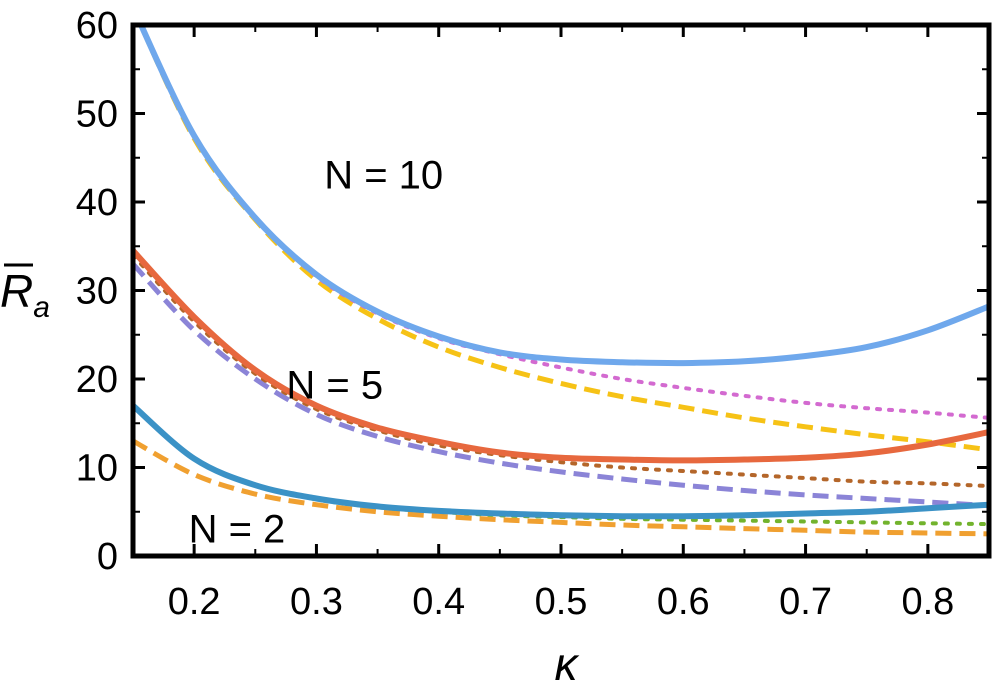 This screenshot has height=694, width=996. I want to click on y-tick-label: 20, so click(97, 380).